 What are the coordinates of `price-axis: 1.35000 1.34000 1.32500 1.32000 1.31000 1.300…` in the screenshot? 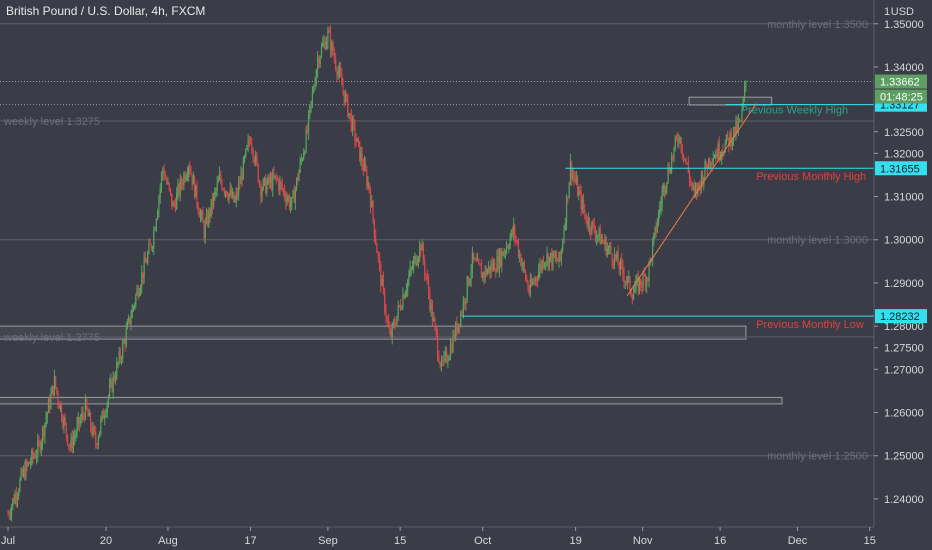 It's located at (902, 275).